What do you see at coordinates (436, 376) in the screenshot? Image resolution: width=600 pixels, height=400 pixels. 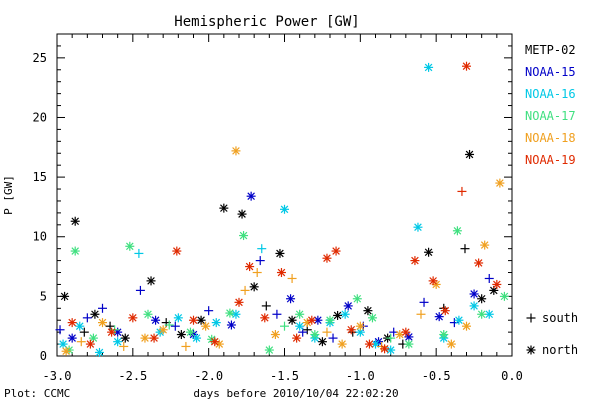 I see `x-tick-label: -0.5` at bounding box center [436, 376].